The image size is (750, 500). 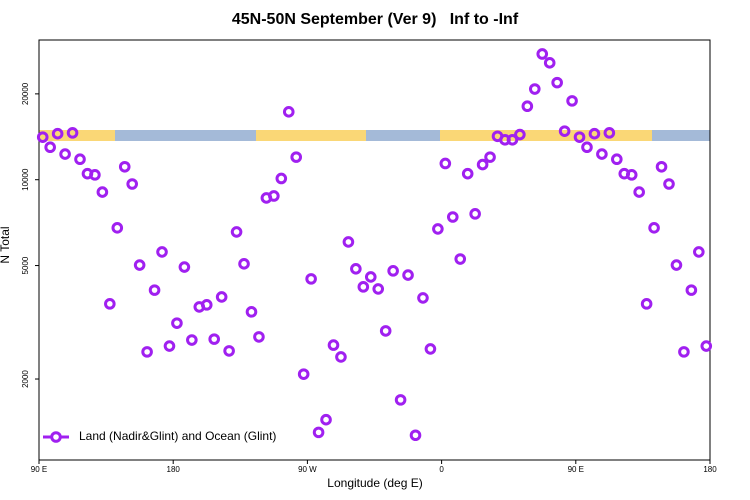 What do you see at coordinates (375, 19) in the screenshot?
I see `chart-title: 45N-50N September (Ver 9) Inf to -Inf` at bounding box center [375, 19].